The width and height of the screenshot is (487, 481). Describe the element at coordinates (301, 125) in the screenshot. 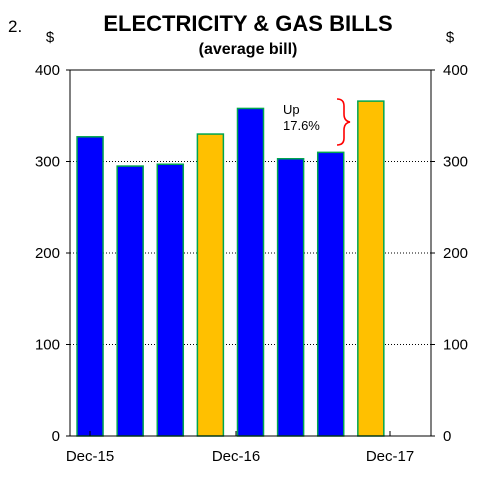

I see `annotation-line-2: 17.6%` at that location.